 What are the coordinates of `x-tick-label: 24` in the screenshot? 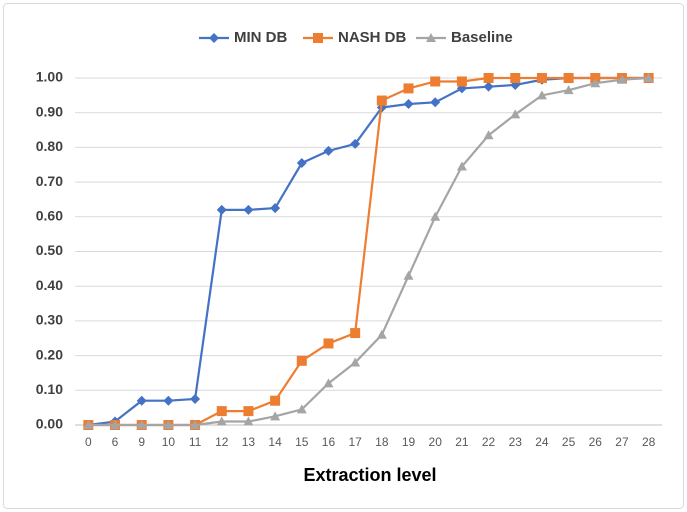 It's located at (542, 442).